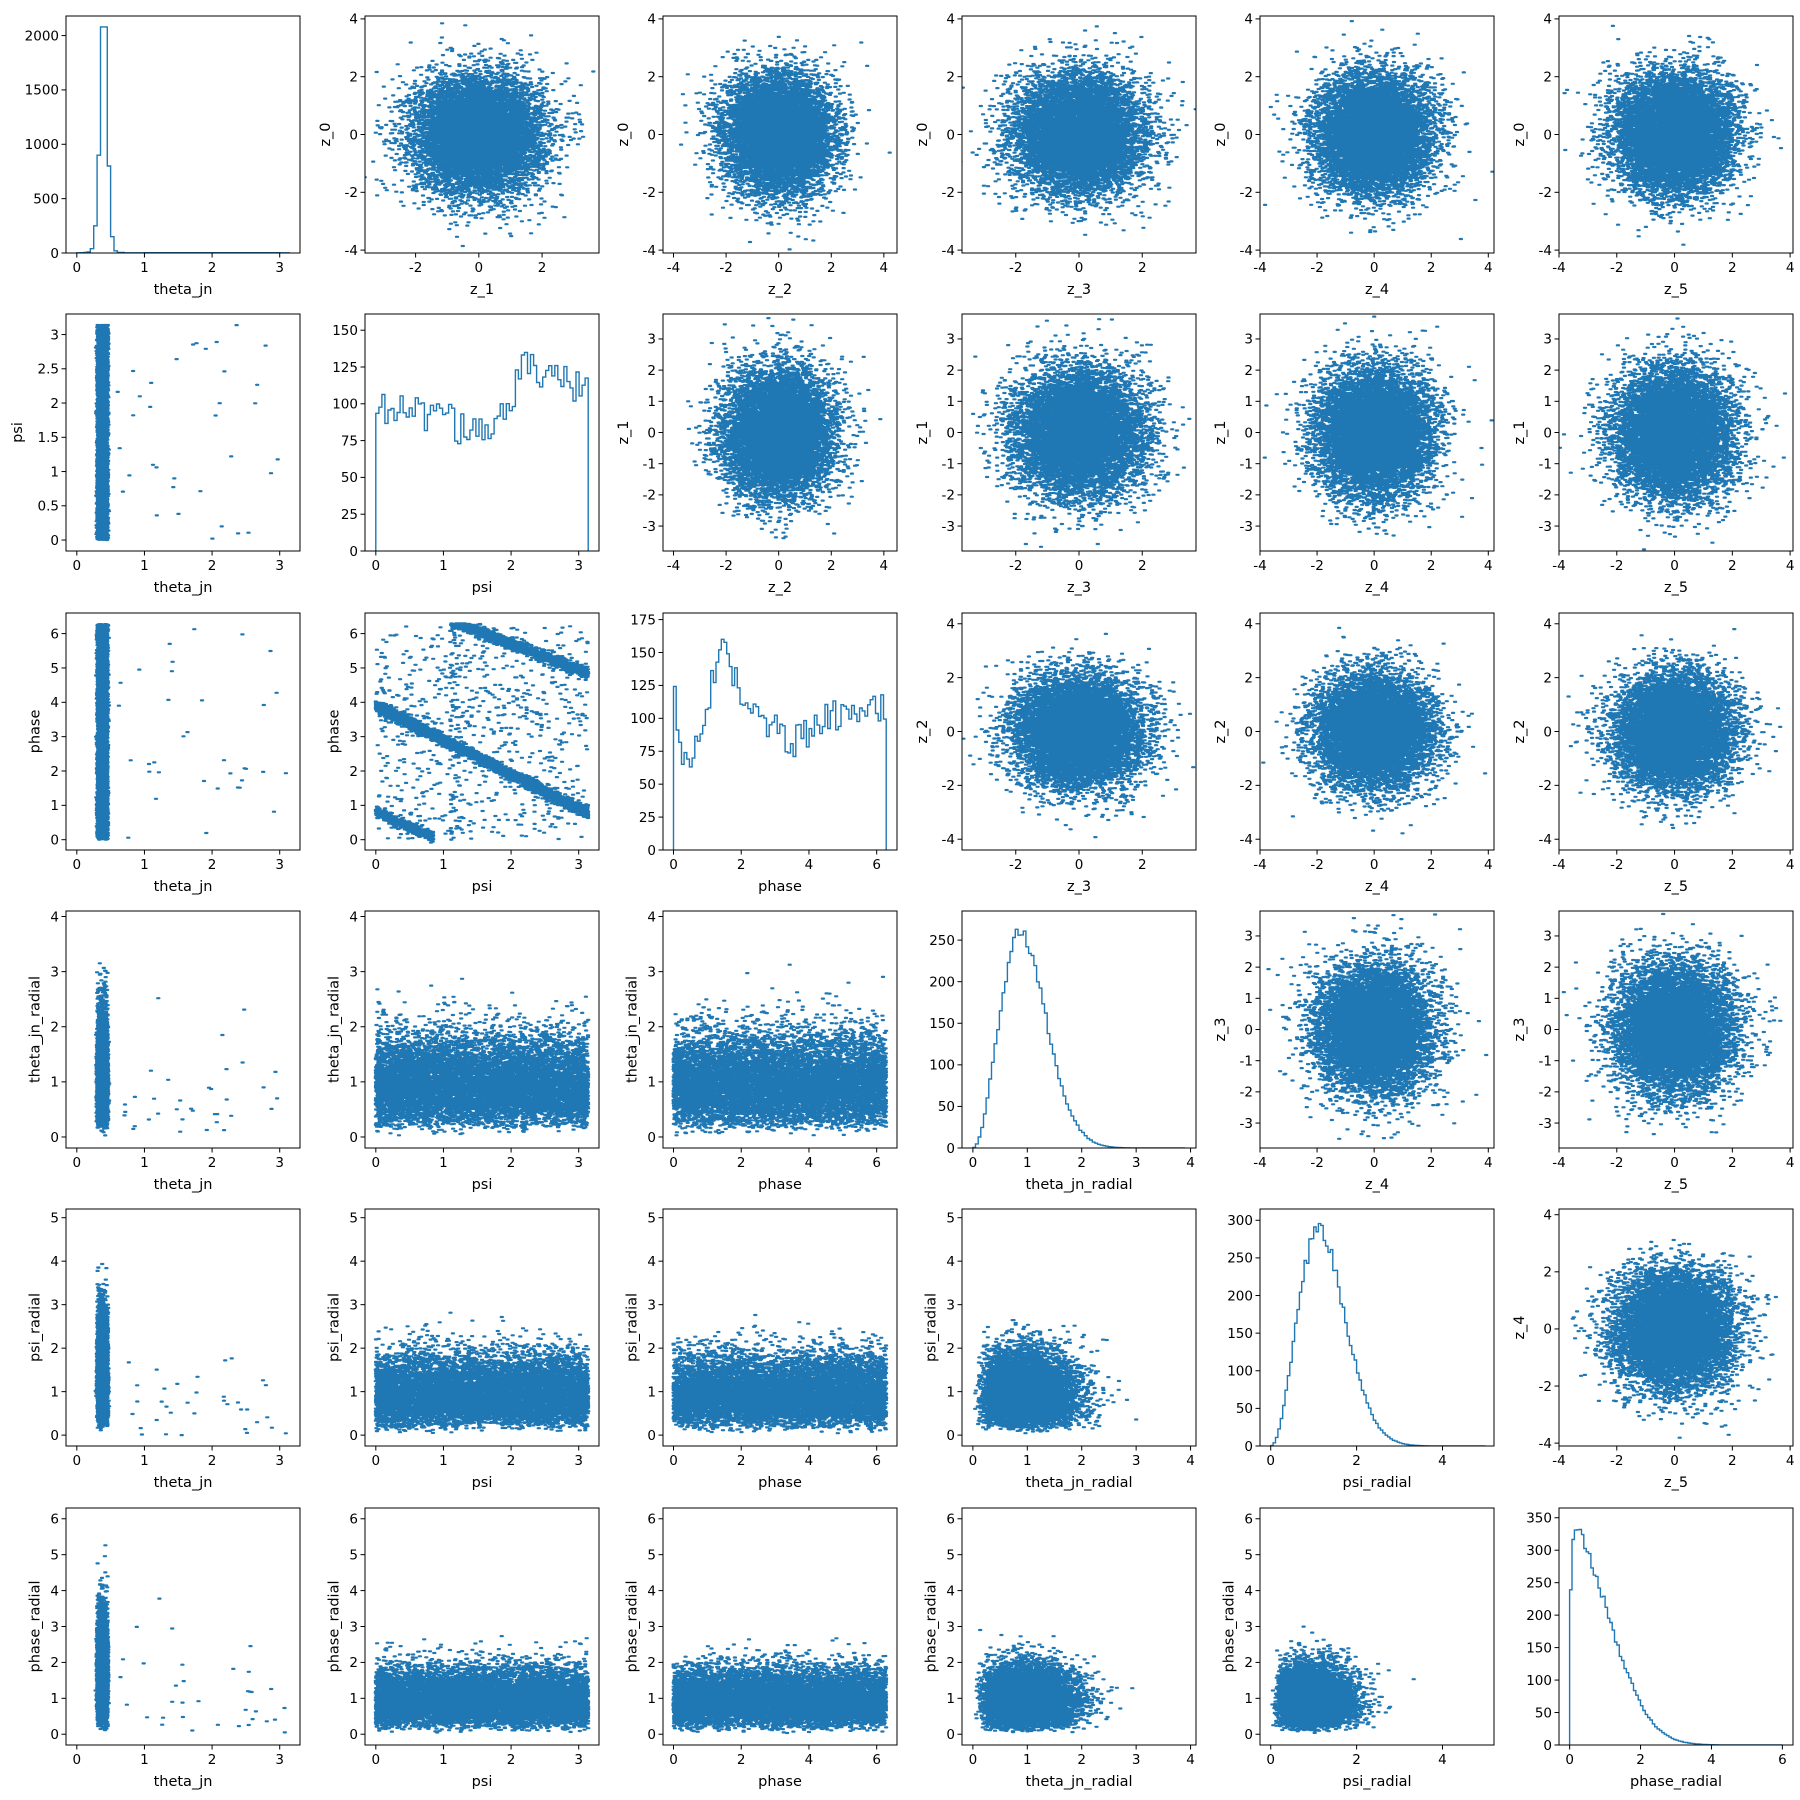 This screenshot has height=1800, width=1800. What do you see at coordinates (1676, 1782) in the screenshot?
I see `x-axis-label: phase_radial` at bounding box center [1676, 1782].